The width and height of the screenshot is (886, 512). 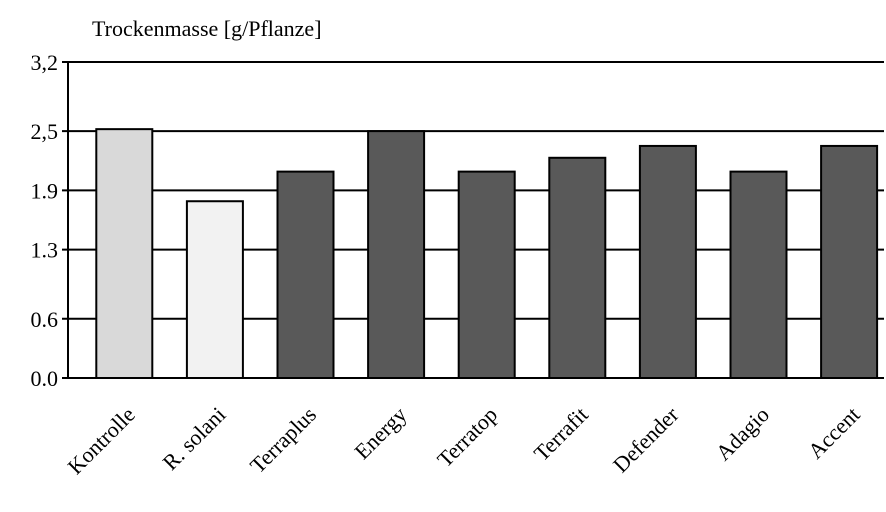 I want to click on x-tick-label: Terratop, so click(x=467, y=437).